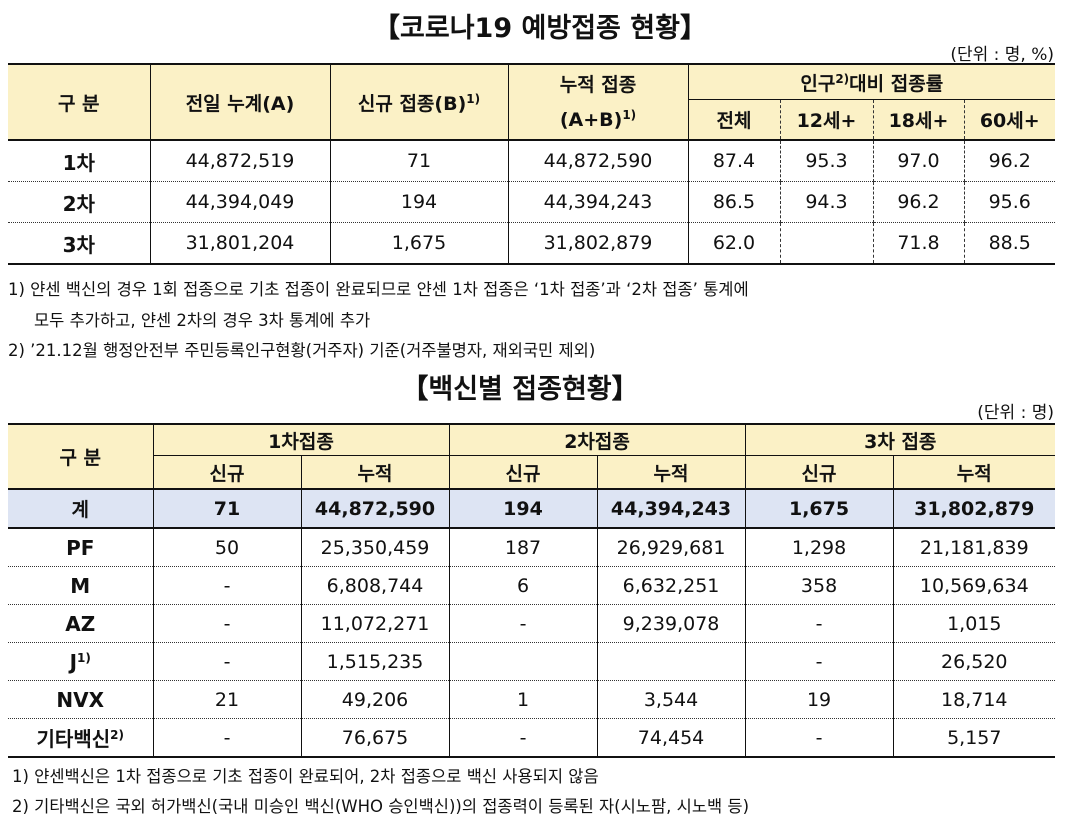 This screenshot has width=1080, height=823. Describe the element at coordinates (918, 243) in the screenshot. I see `cell-rate-18: 71.8` at that location.